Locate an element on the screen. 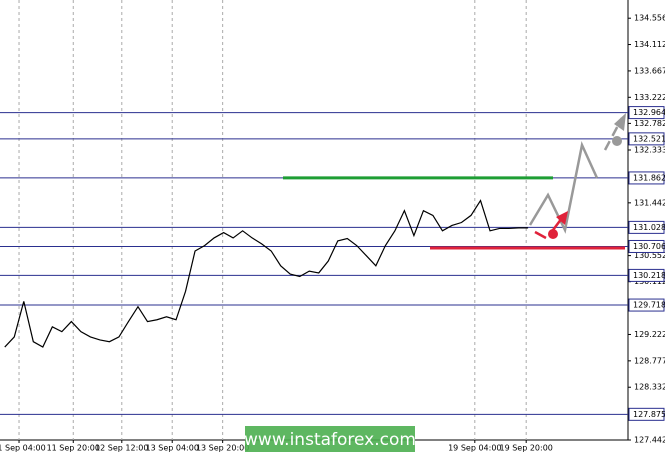 Image resolution: width=665 pixels, height=460 pixels. y-tick-label: 134.112 is located at coordinates (649, 44).